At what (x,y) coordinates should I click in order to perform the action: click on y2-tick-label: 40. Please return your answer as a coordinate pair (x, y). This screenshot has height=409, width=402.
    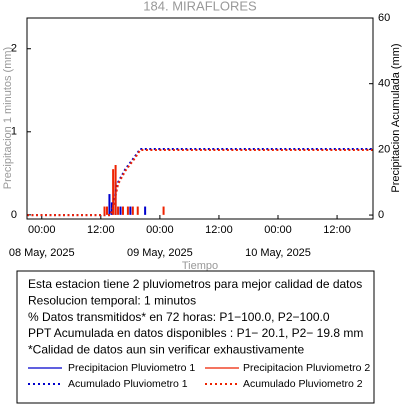
    Looking at the image, I should click on (384, 84).